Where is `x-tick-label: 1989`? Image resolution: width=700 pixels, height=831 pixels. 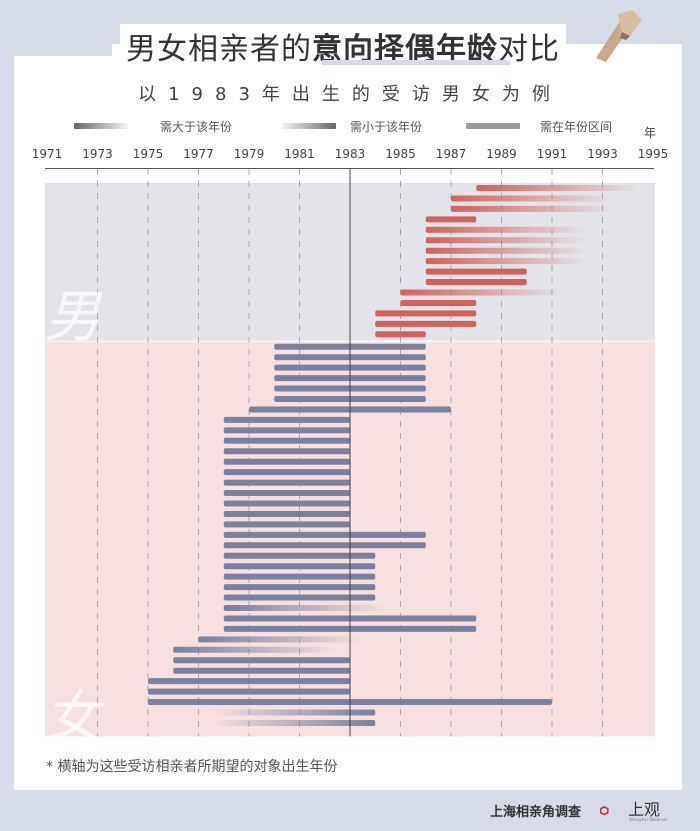
x-tick-label: 1989 is located at coordinates (501, 154).